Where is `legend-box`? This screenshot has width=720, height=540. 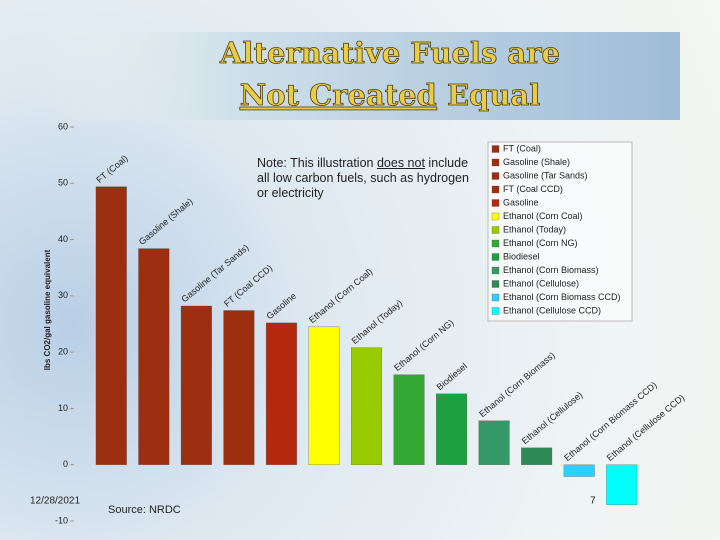
legend-box is located at coordinates (560, 231).